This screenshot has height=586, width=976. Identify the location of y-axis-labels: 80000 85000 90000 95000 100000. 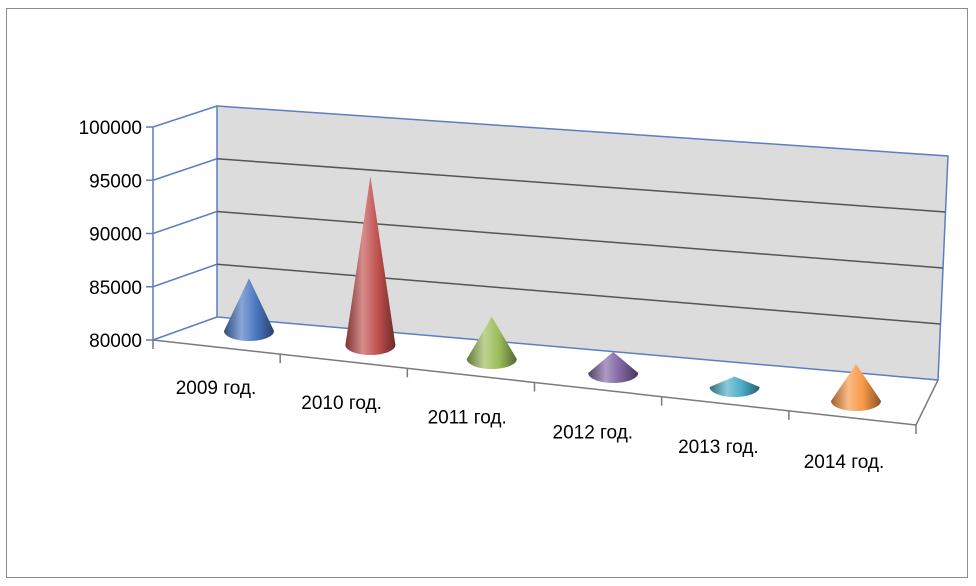
(110, 235).